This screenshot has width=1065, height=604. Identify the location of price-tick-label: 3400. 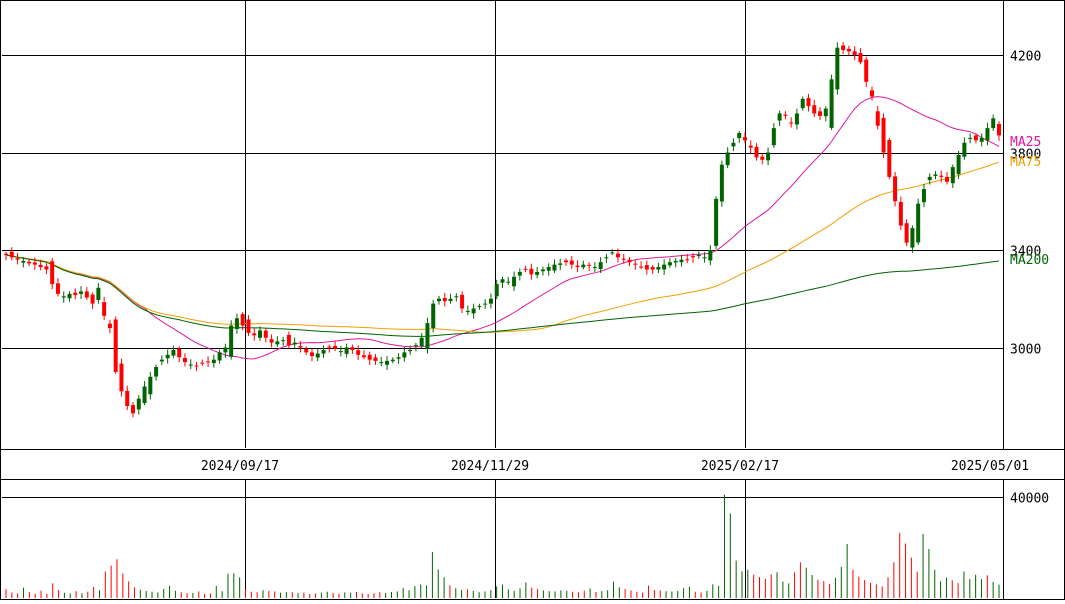
(1025, 252).